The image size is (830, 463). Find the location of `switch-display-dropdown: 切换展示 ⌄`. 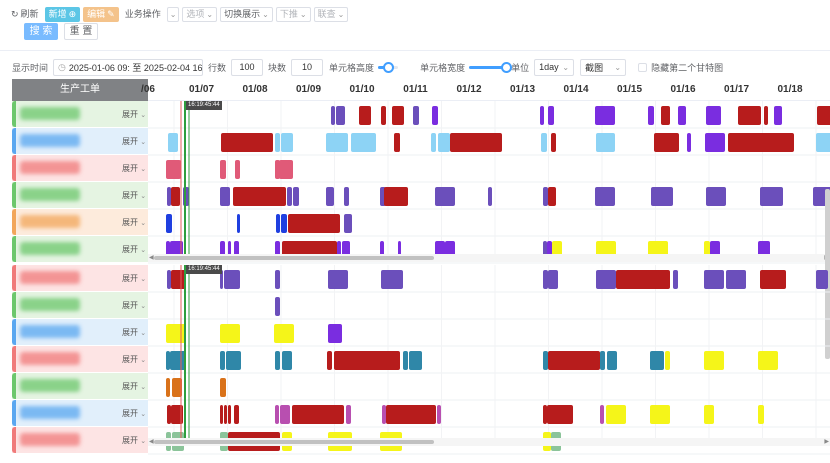

switch-display-dropdown: 切换展示 ⌄ is located at coordinates (246, 14).